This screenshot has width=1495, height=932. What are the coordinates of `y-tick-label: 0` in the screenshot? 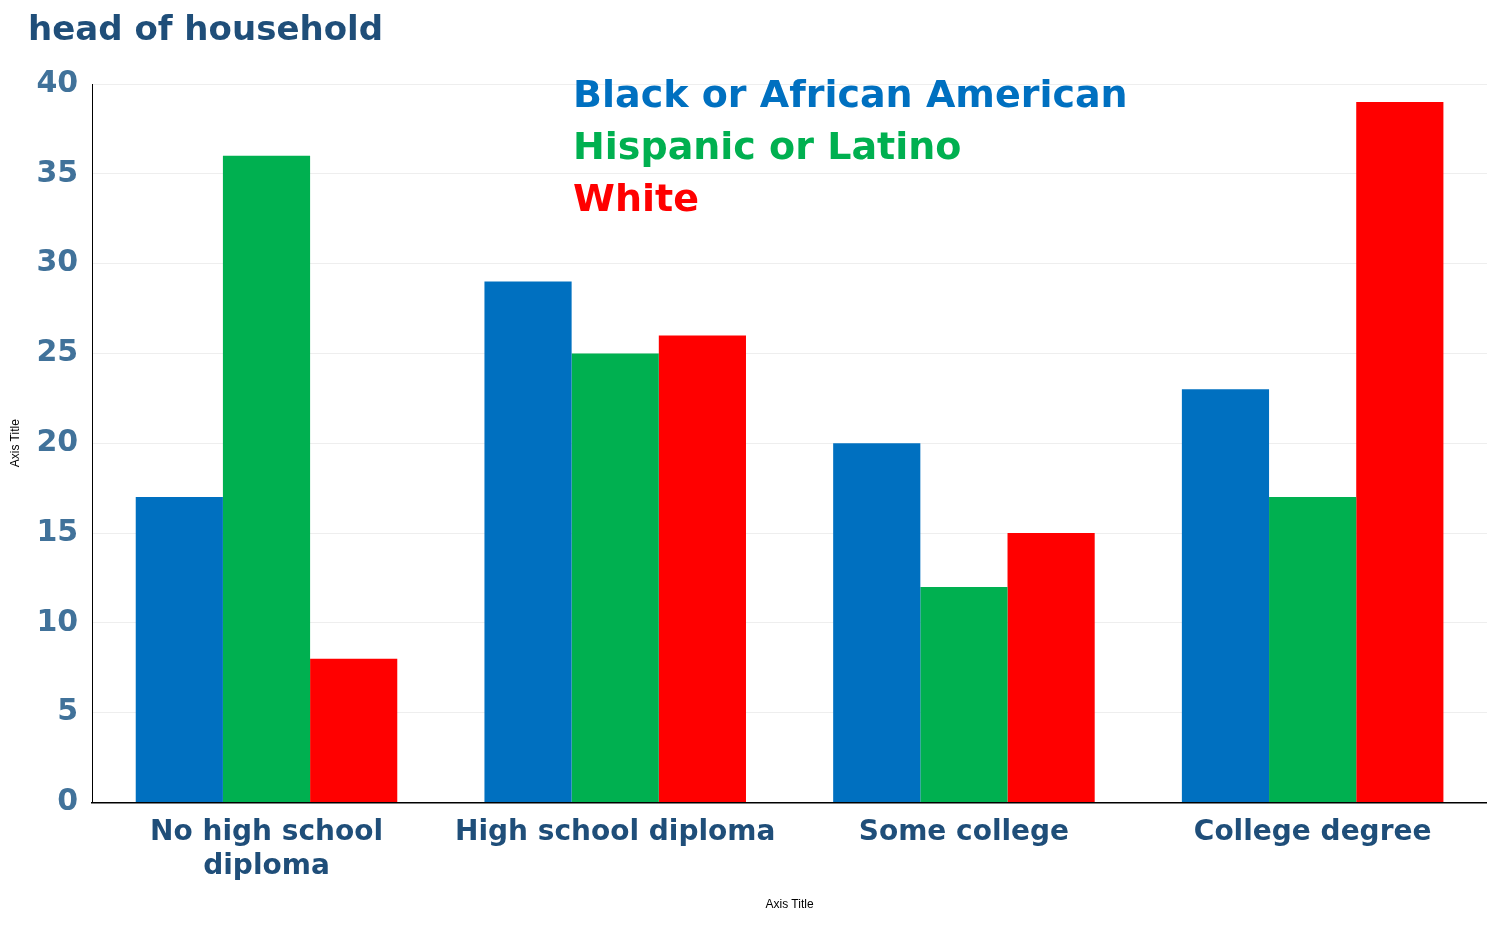 It's located at (68, 800).